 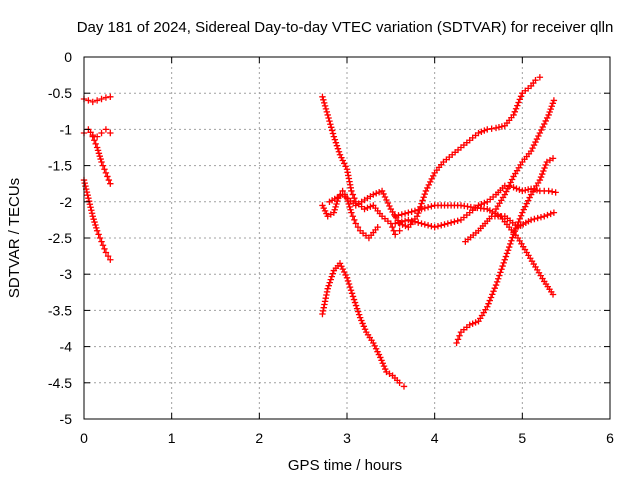 I want to click on series-arc-g, so click(x=363, y=325).